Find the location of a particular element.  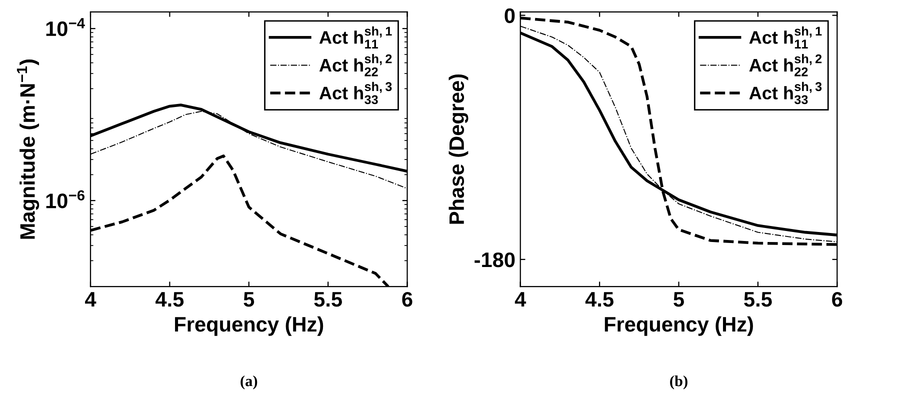

y-tick-label: 0 is located at coordinates (509, 16).